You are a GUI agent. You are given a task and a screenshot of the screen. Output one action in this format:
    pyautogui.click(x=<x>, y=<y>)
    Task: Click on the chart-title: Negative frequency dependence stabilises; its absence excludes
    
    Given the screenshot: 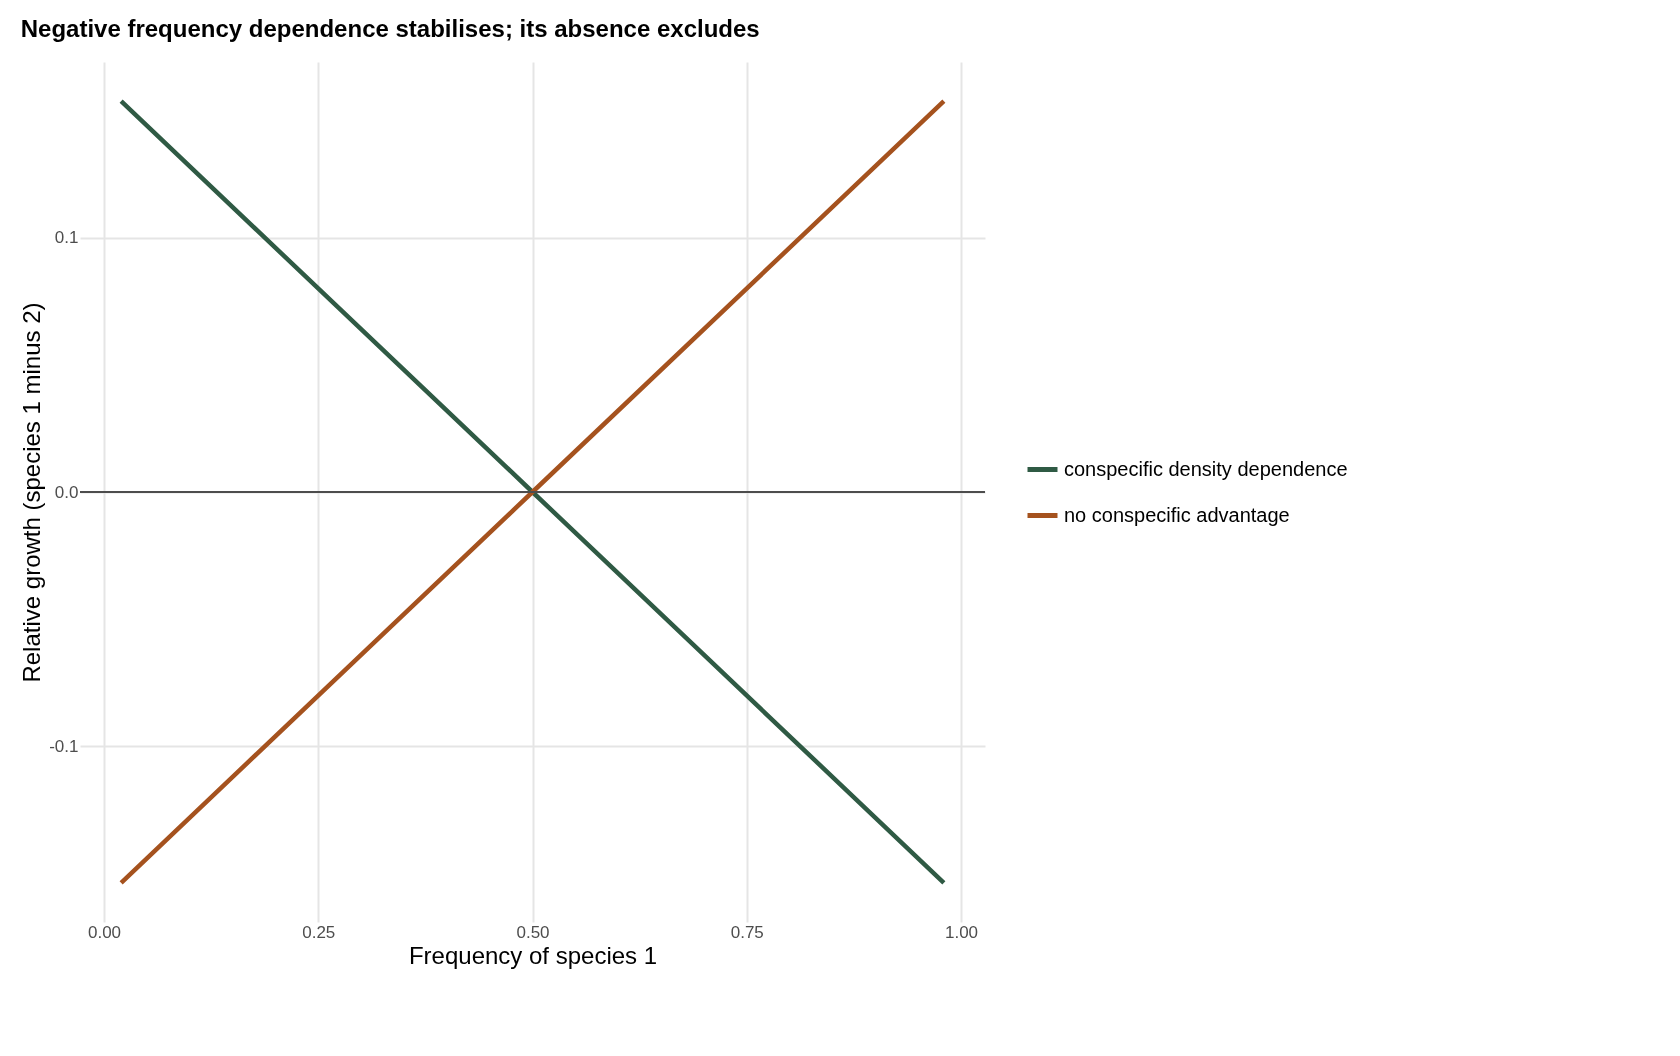 What is the action you would take?
    pyautogui.click(x=390, y=28)
    